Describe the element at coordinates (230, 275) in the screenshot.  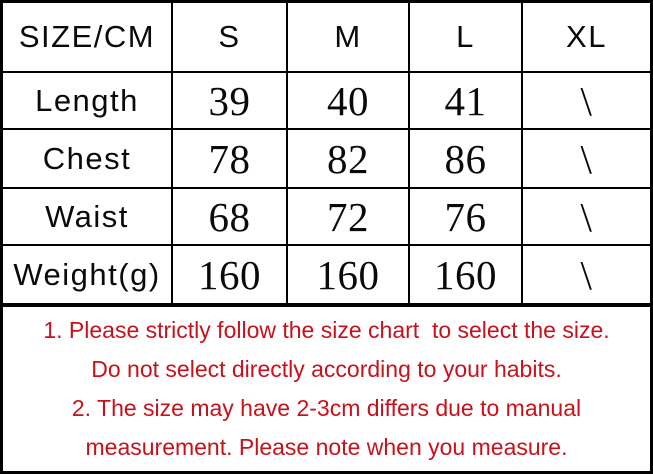
I see `weight-s-value: 160` at that location.